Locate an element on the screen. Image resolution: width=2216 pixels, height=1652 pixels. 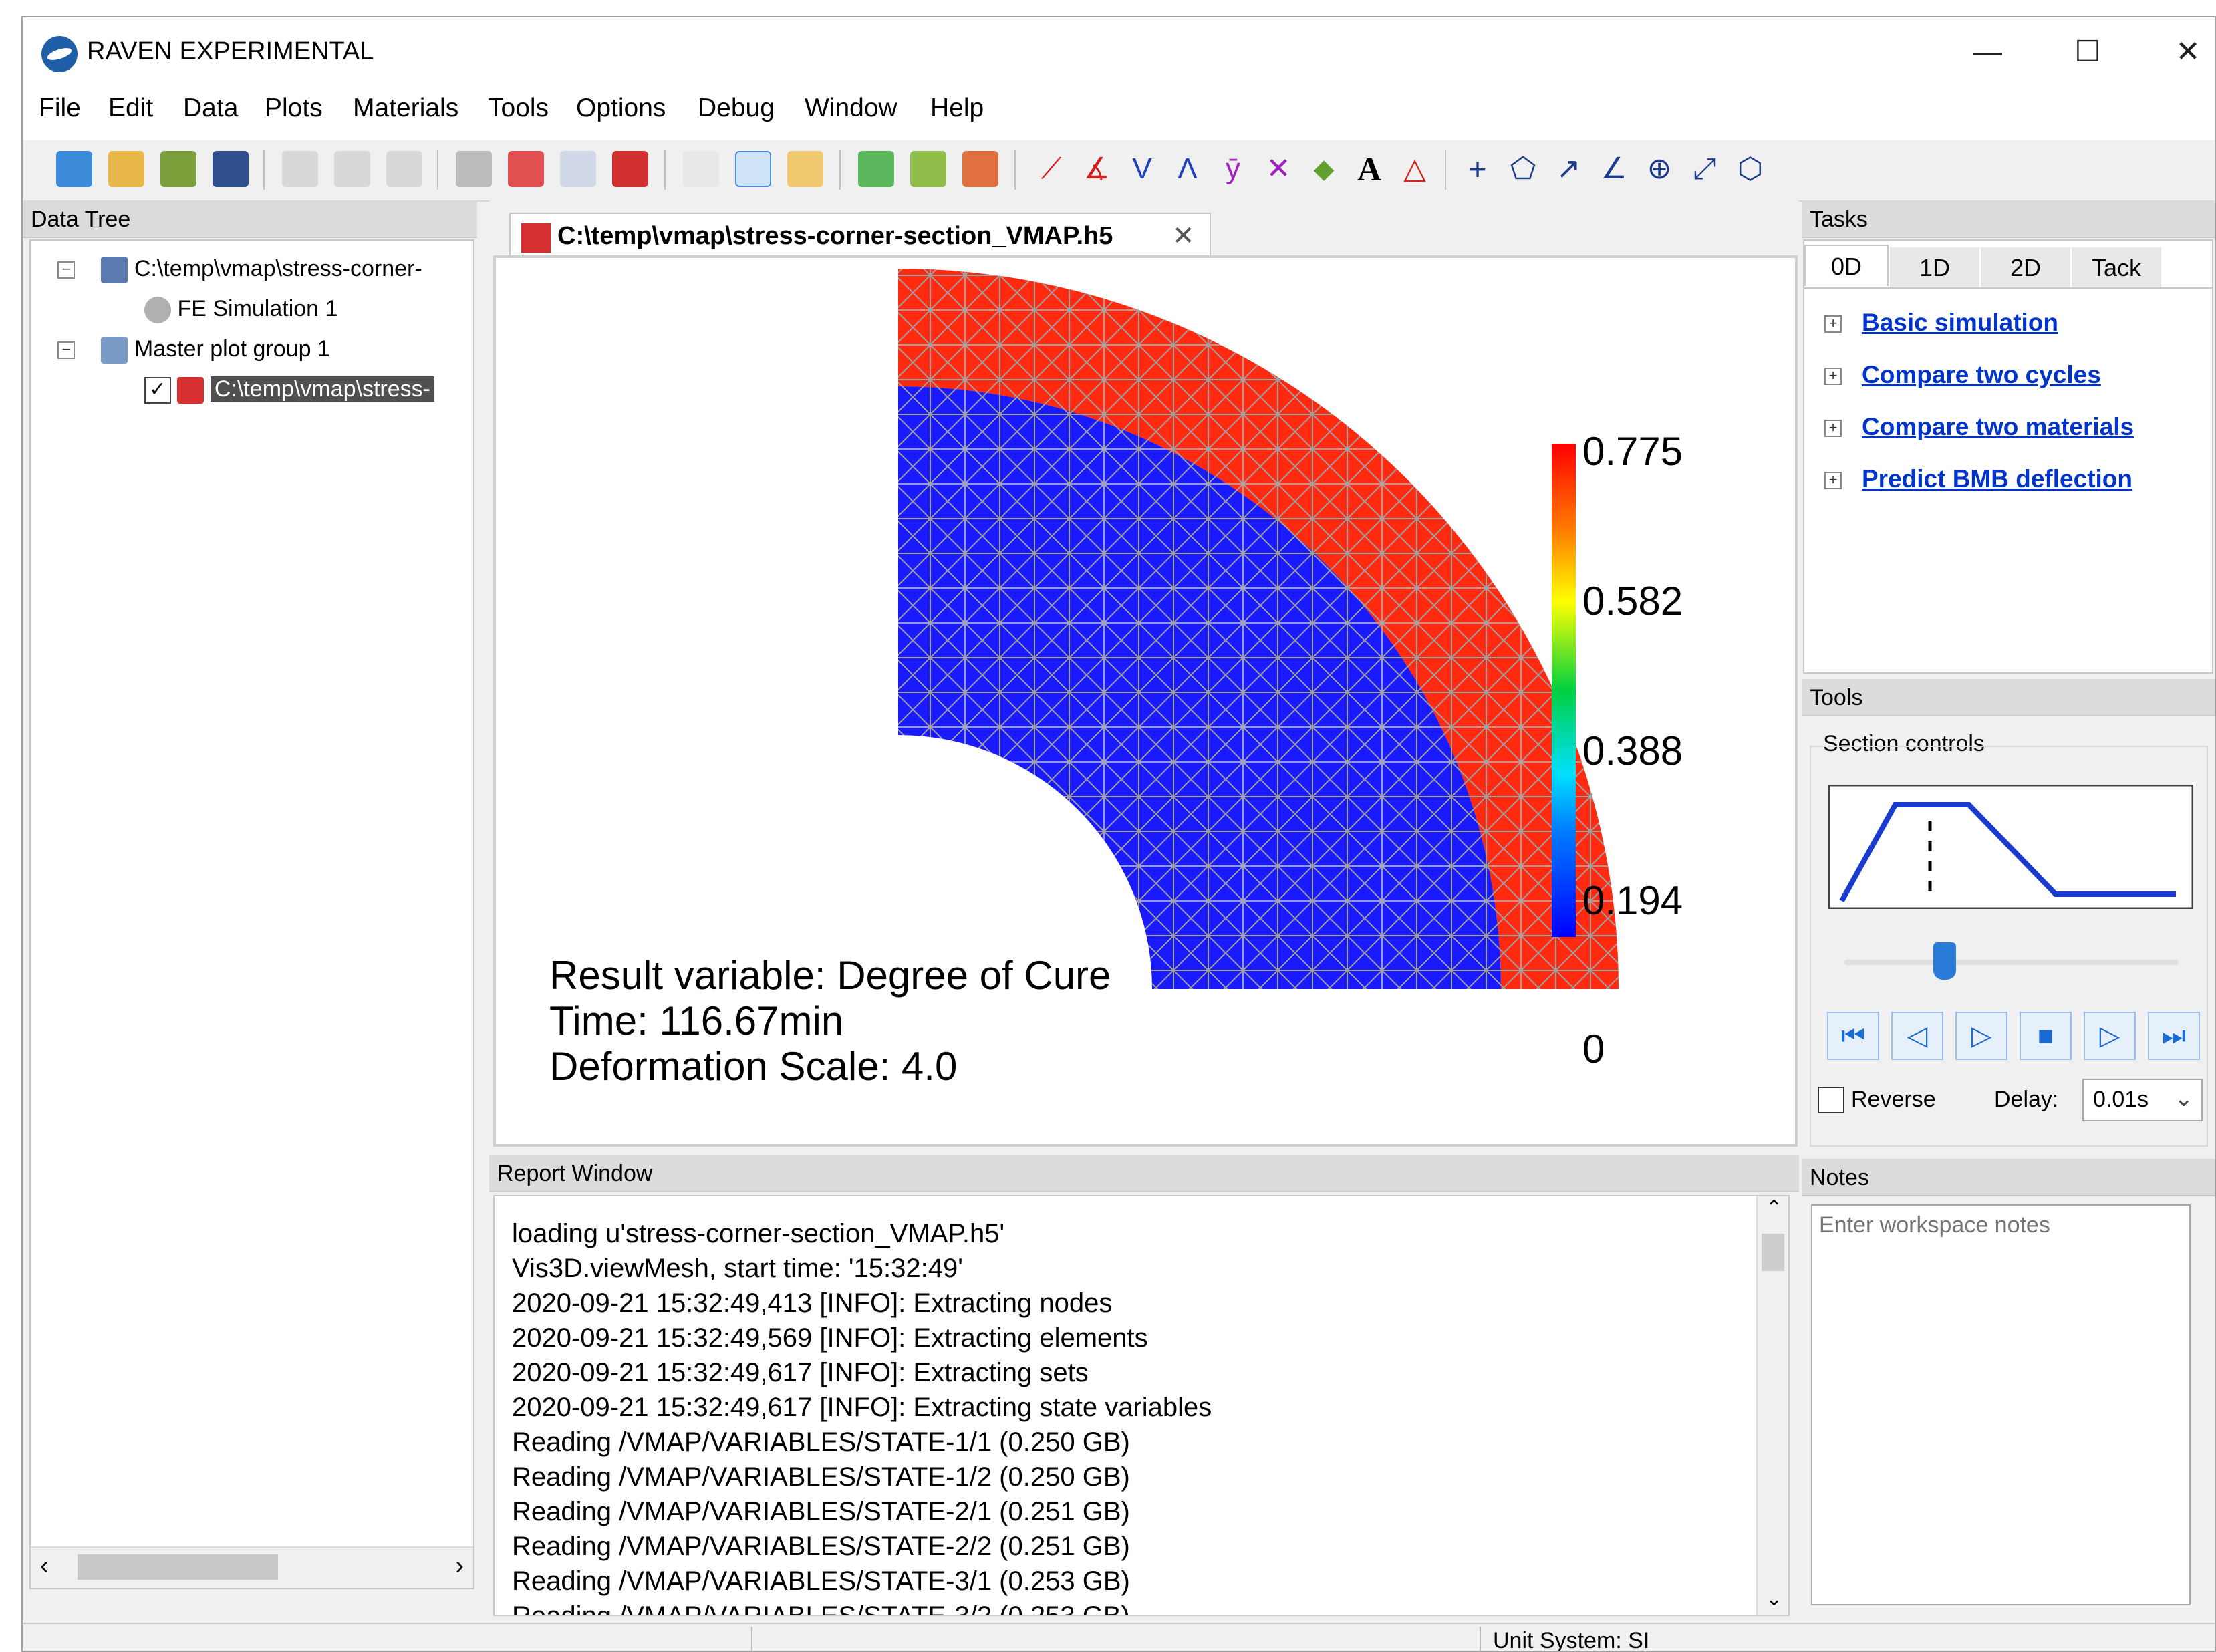
report-icon is located at coordinates (526, 169).